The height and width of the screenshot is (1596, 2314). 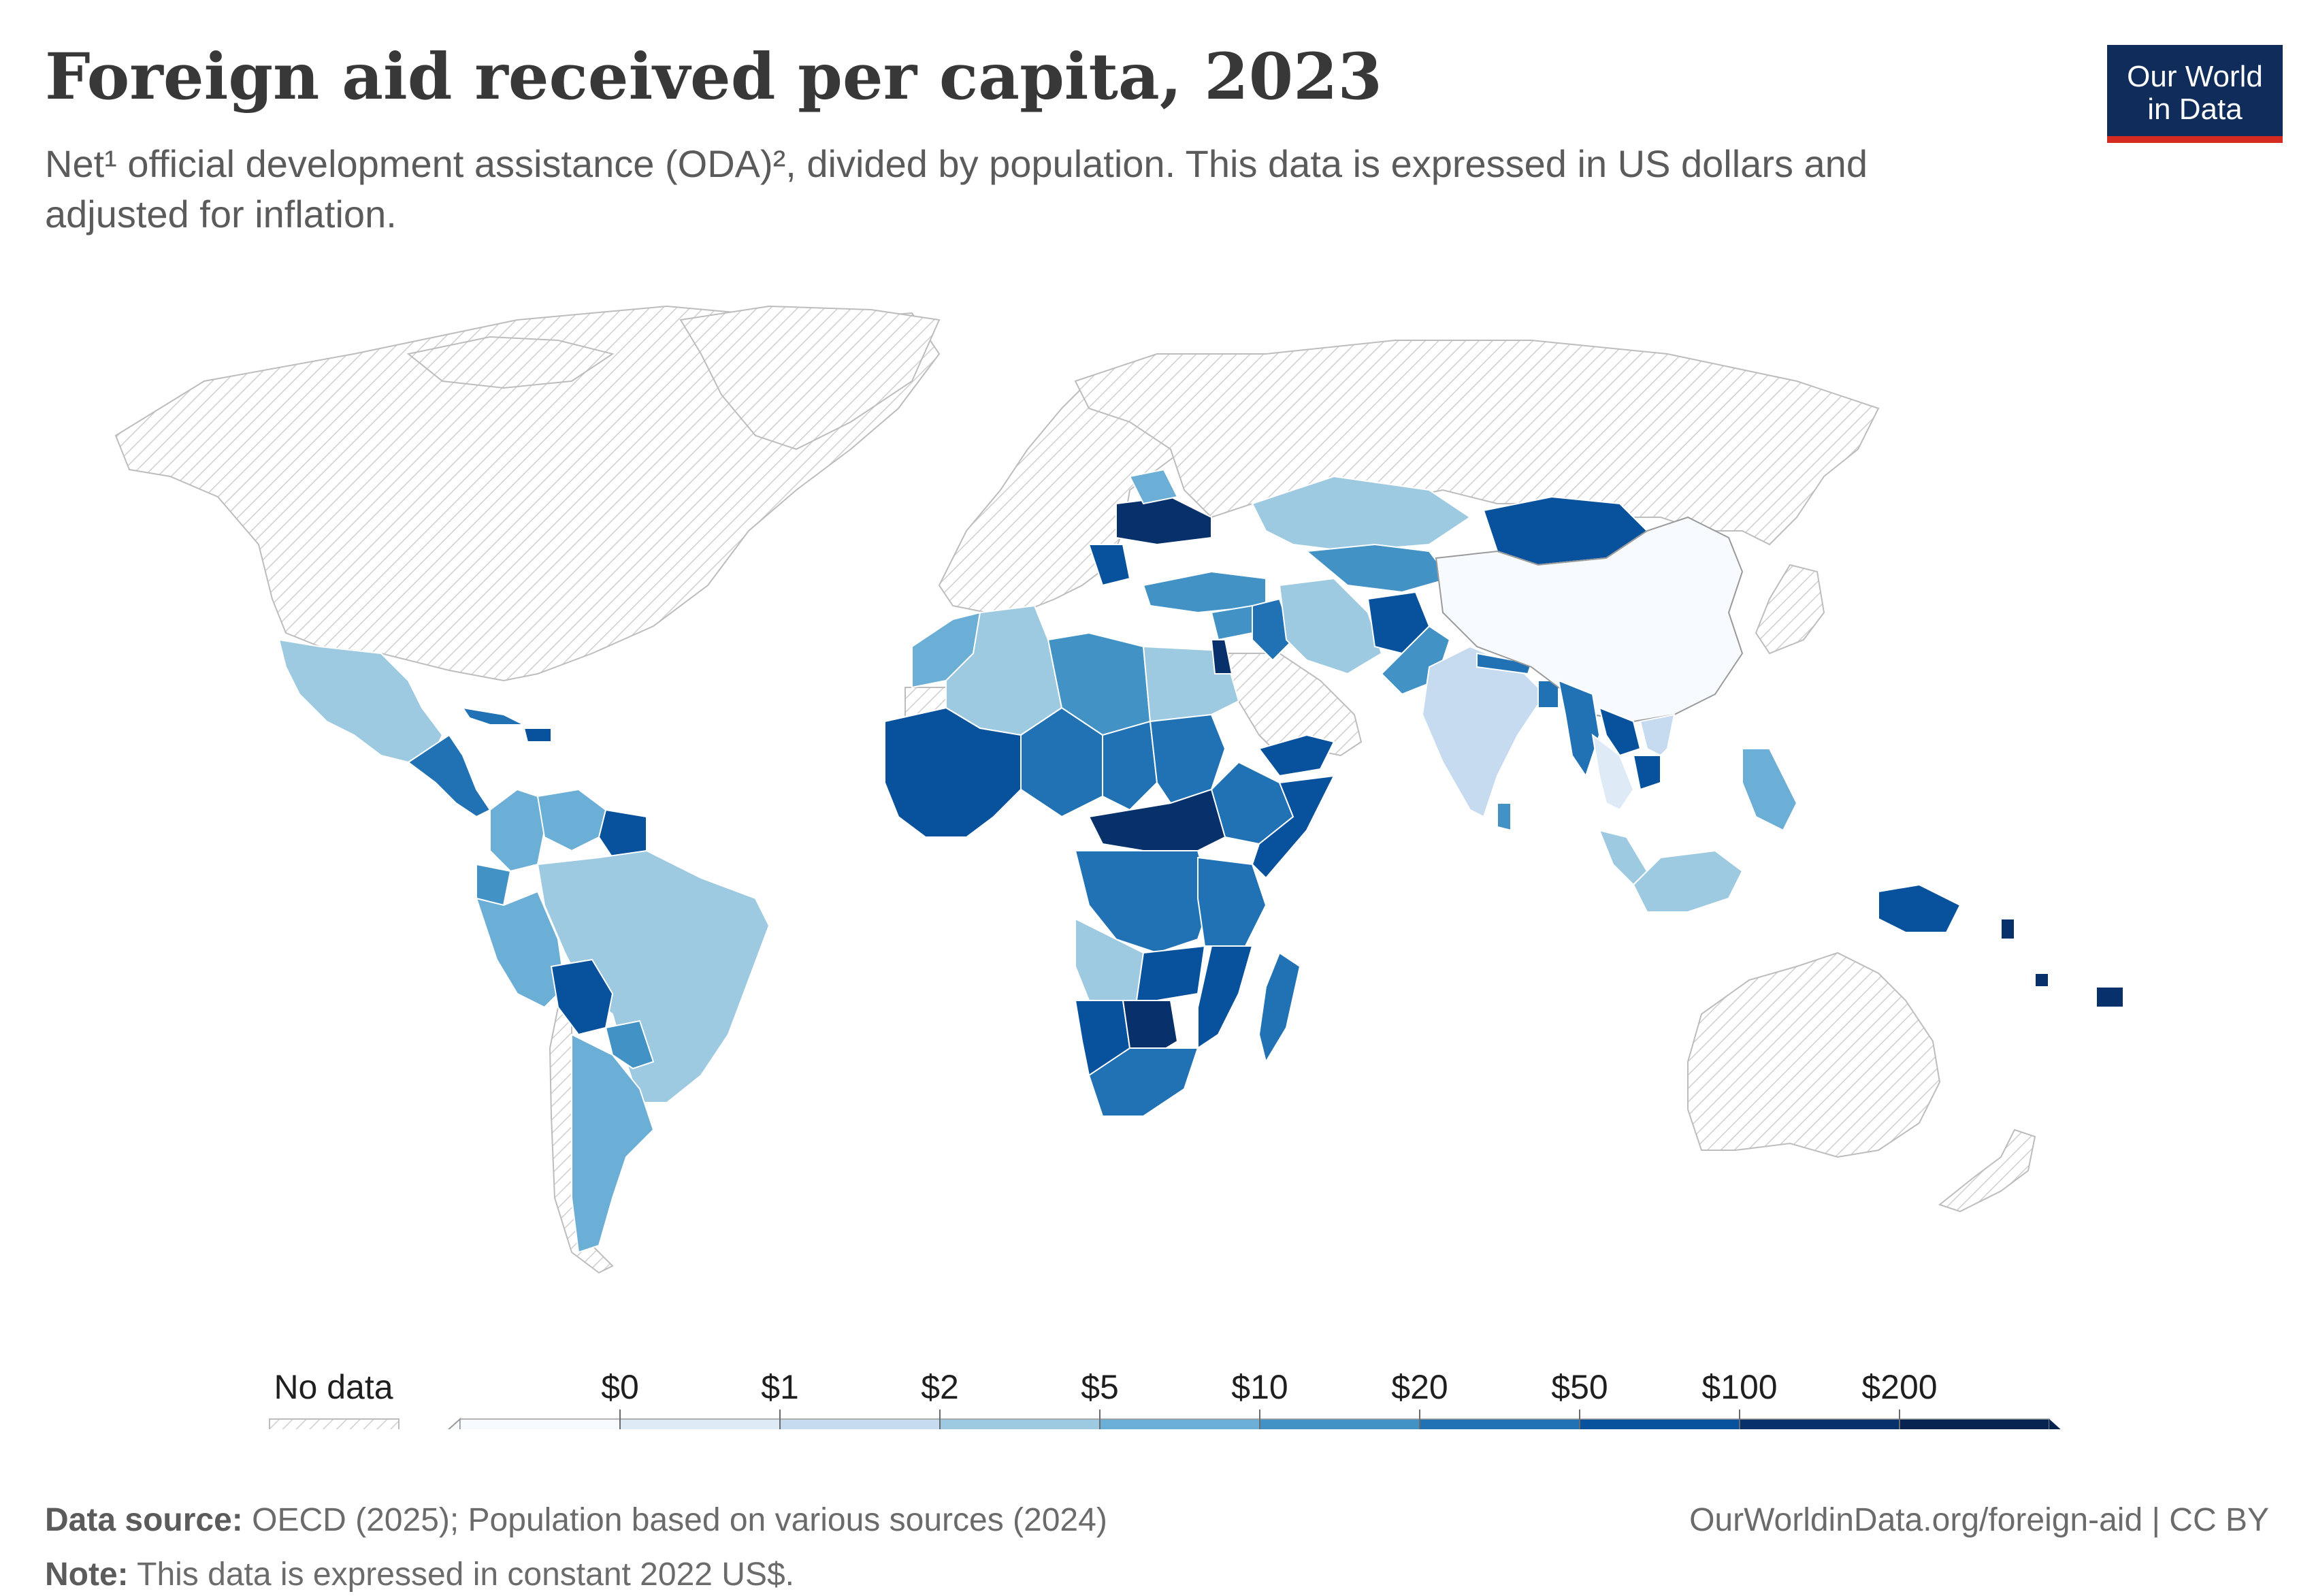 What do you see at coordinates (1814, 1054) in the screenshot?
I see `australia-no-data` at bounding box center [1814, 1054].